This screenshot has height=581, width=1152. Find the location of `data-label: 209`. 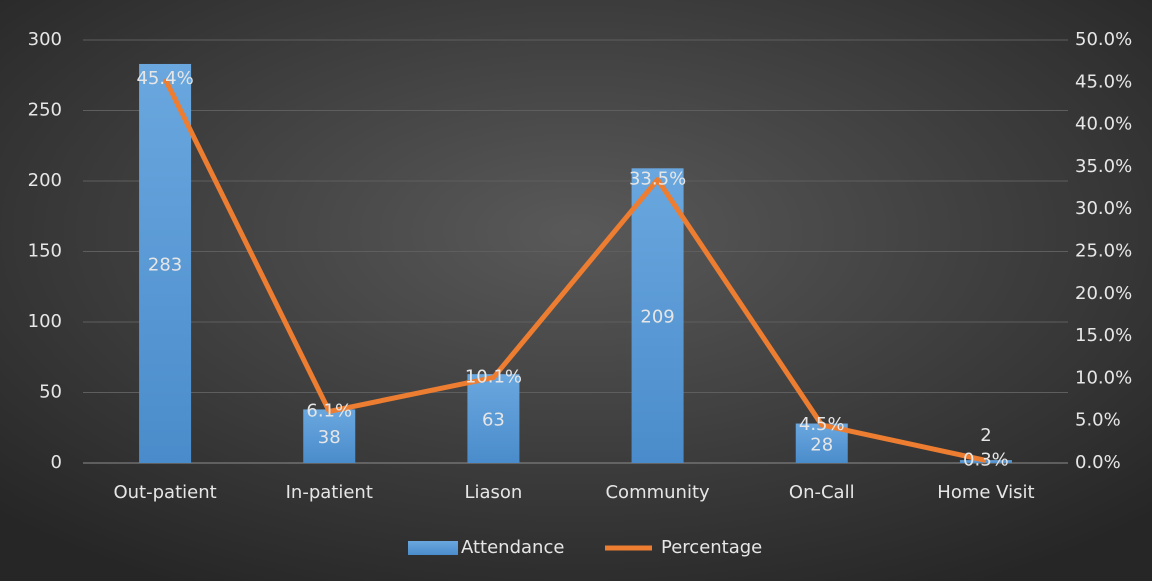

data-label: 209 is located at coordinates (657, 317).